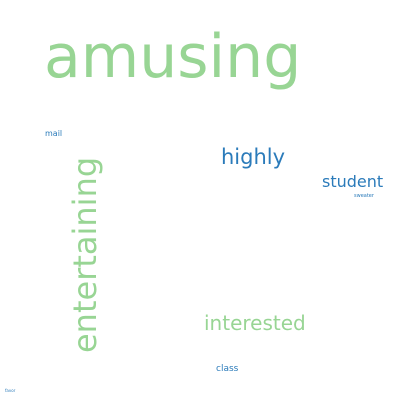  I want to click on word-class: class, so click(227, 369).